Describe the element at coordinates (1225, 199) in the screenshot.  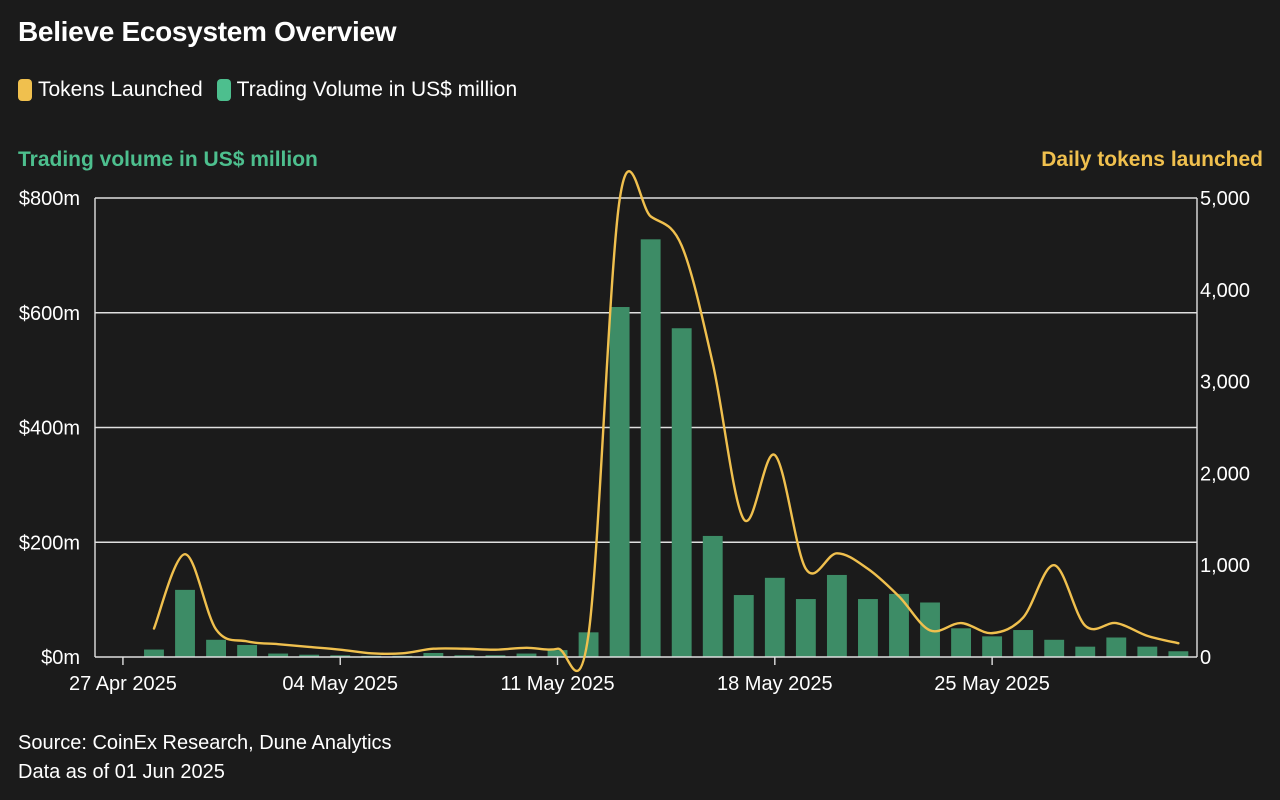
I see `y-right-tick-label: 5,000` at that location.